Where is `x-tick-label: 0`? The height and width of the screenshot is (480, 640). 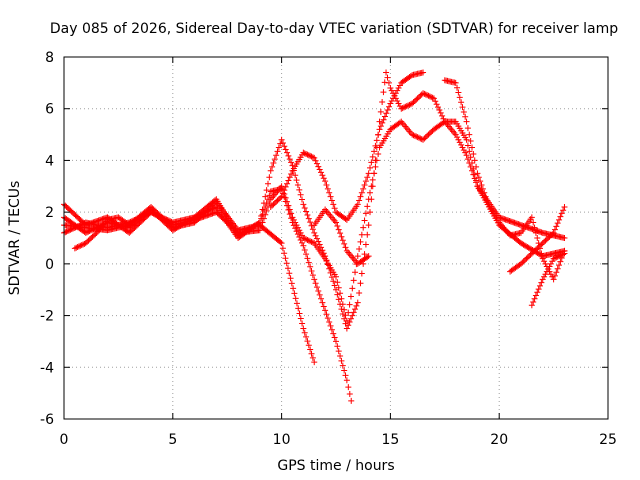 x-tick-label: 0 is located at coordinates (64, 440).